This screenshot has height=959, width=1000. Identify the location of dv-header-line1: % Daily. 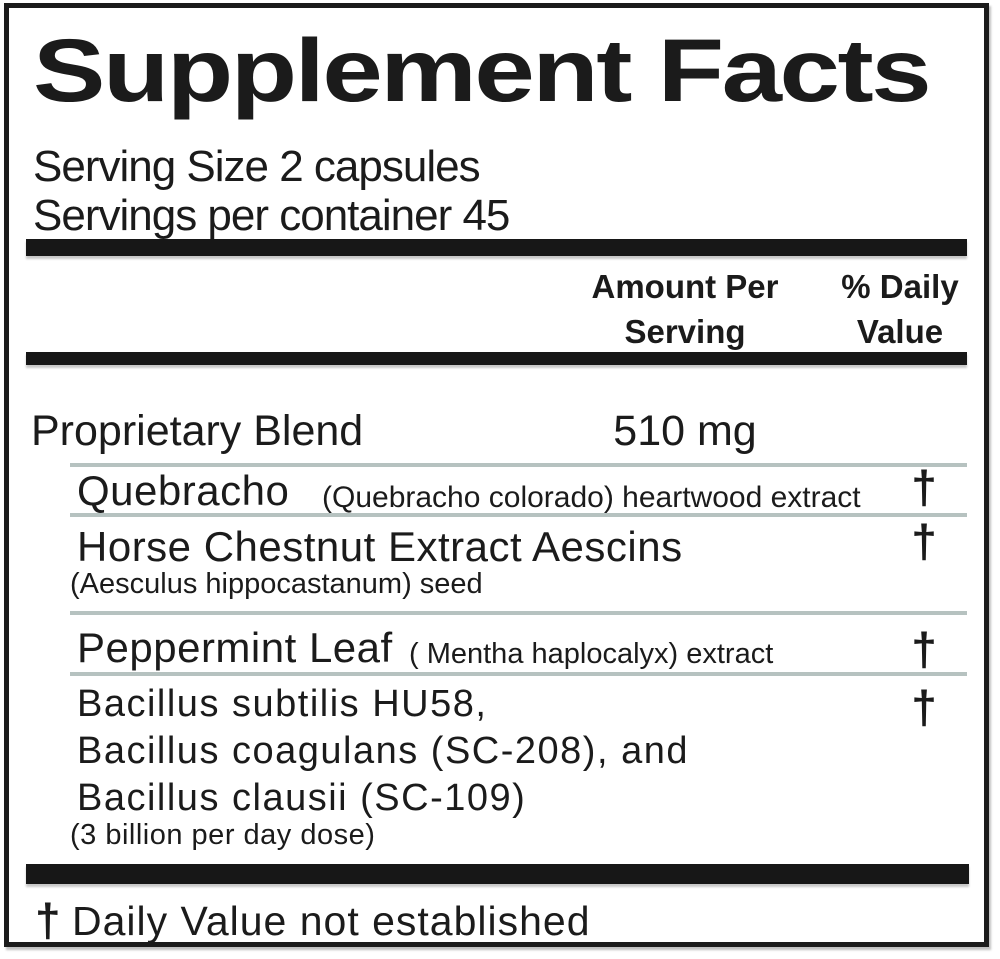
(900, 286).